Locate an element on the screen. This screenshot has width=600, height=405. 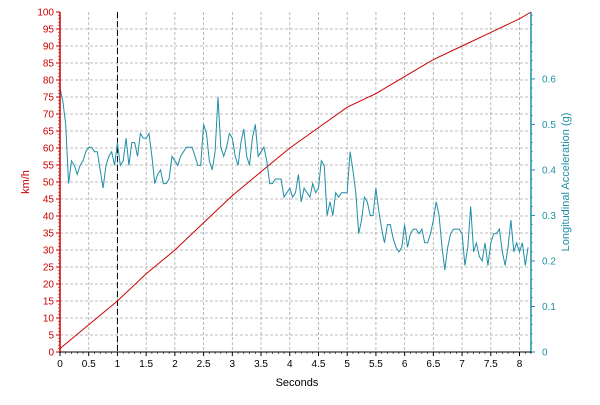
x-tick-label: 8 is located at coordinates (520, 364).